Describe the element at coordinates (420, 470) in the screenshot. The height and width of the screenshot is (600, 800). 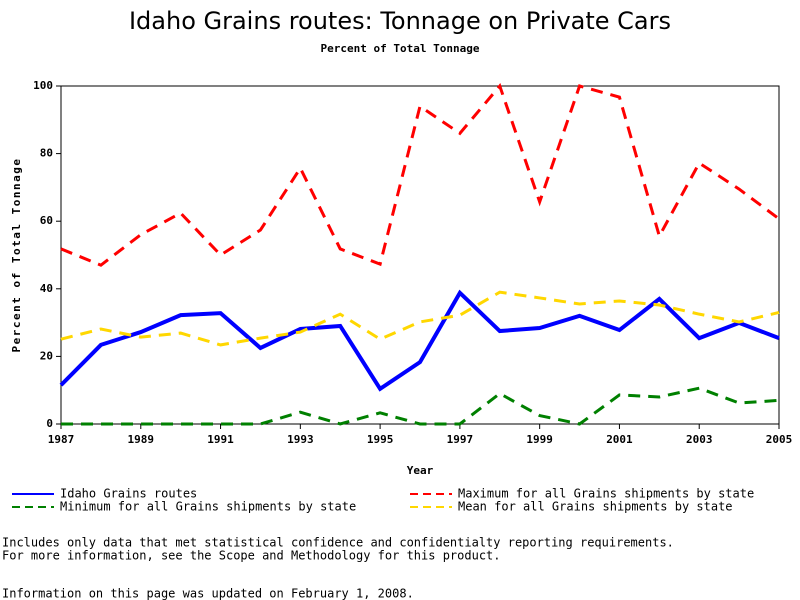
I see `x-axis-label: Year` at that location.